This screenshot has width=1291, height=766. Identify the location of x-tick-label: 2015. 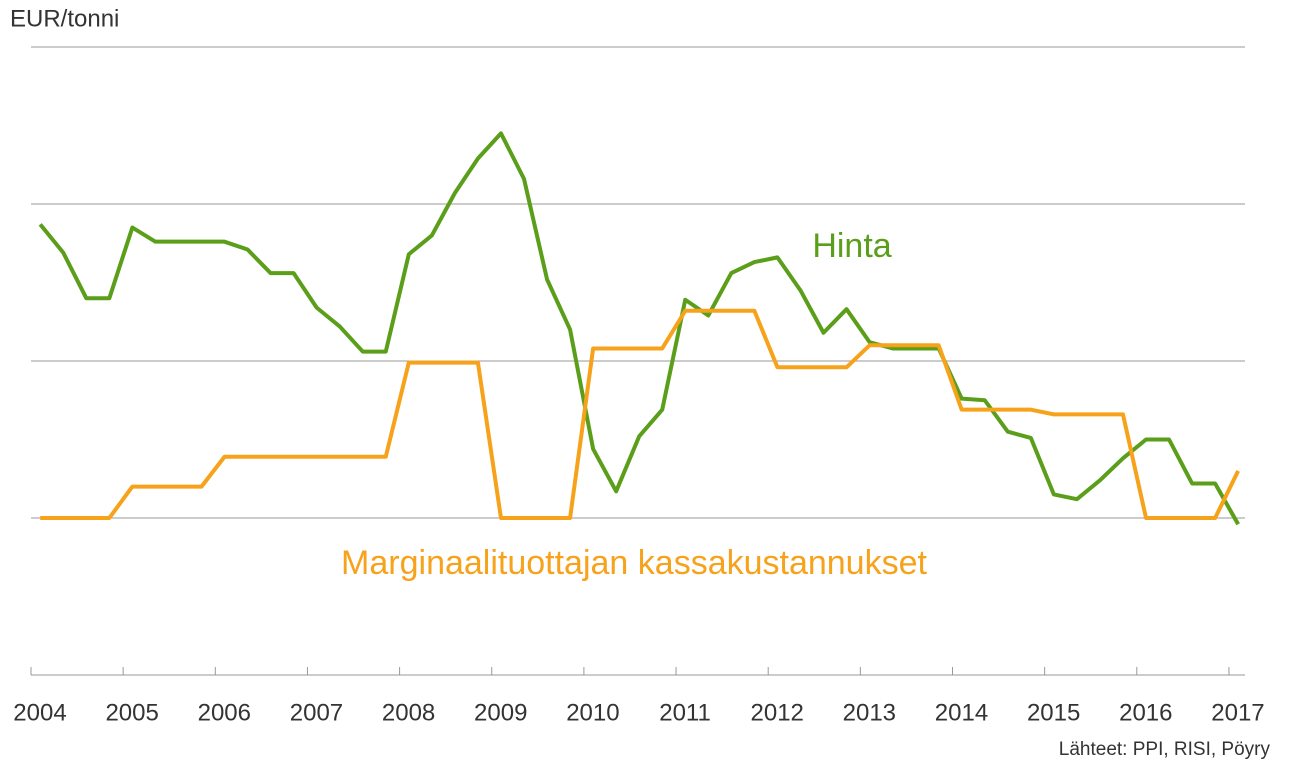
(1053, 712).